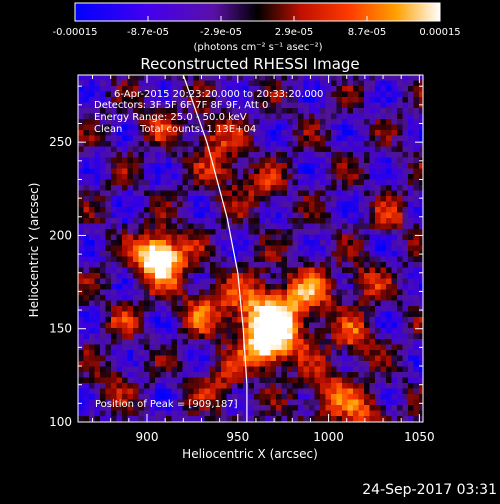 The height and width of the screenshot is (504, 500). Describe the element at coordinates (215, 248) in the screenshot. I see `solar-limb-line` at that location.